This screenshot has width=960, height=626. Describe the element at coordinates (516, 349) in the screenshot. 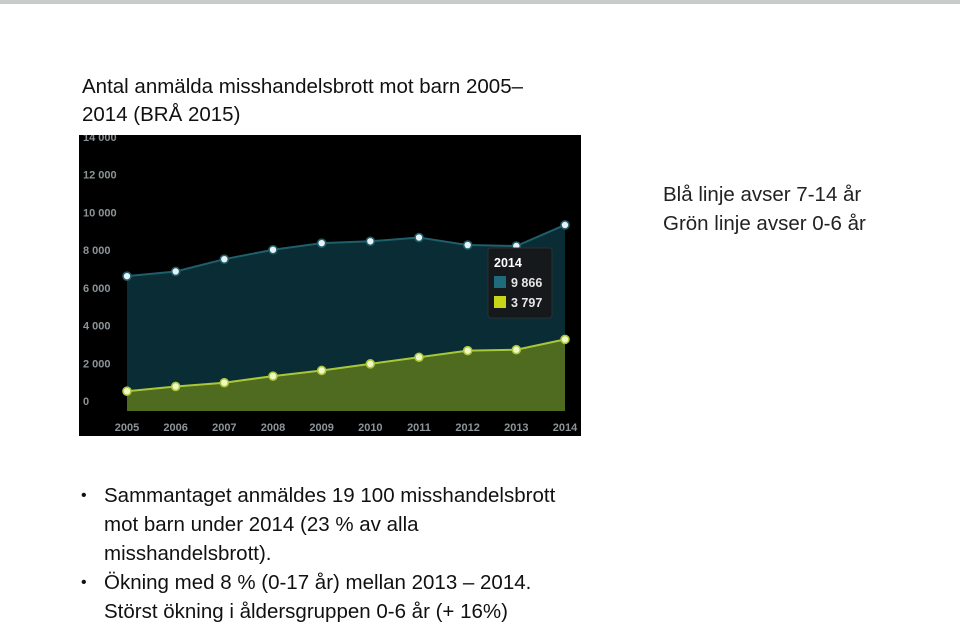

I see `series-2-point-2013` at that location.